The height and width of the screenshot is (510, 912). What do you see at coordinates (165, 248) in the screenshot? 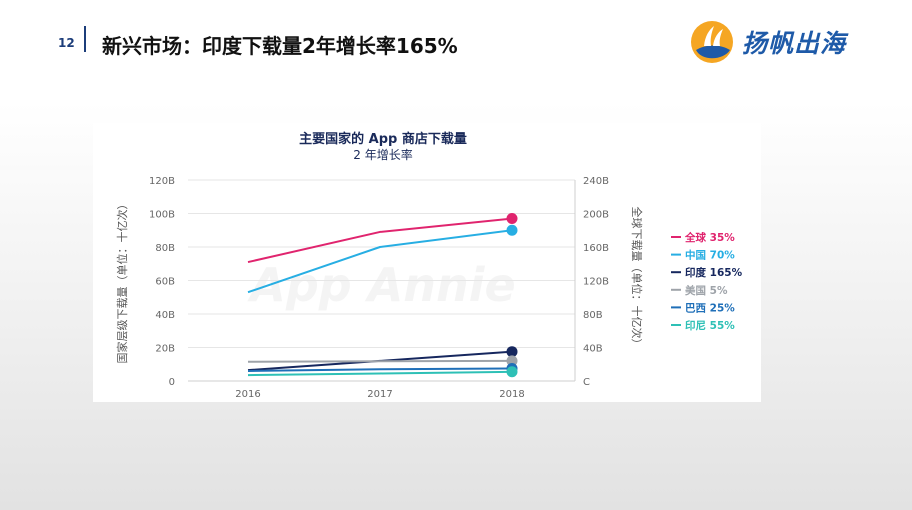
I see `y-tick-left-label: 80B` at bounding box center [165, 248].